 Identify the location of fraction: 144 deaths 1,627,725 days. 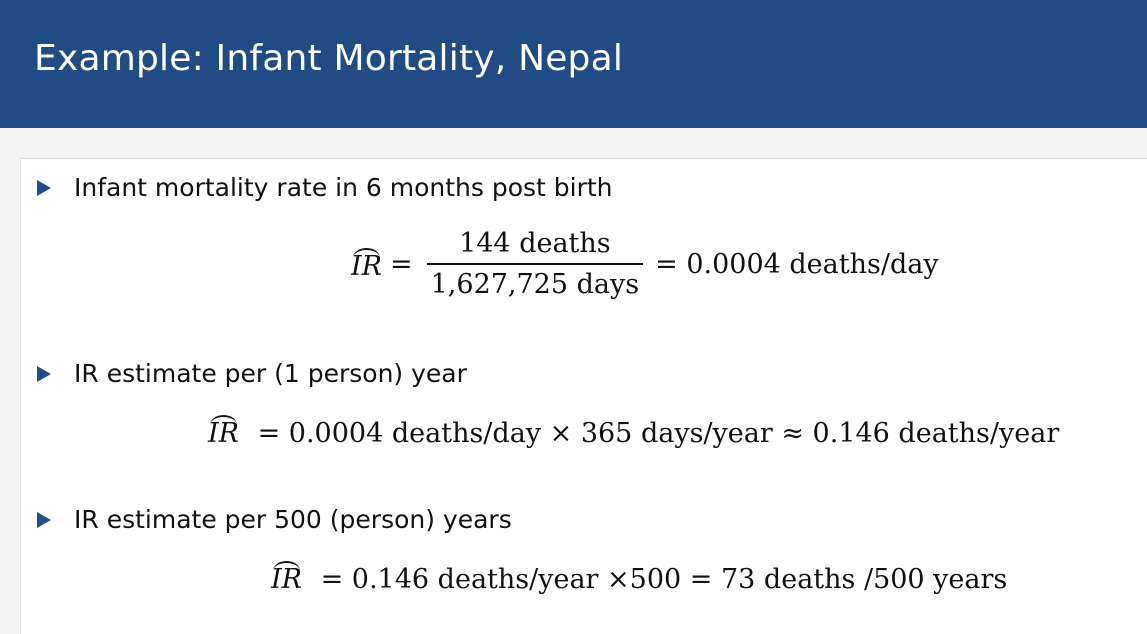
(535, 264).